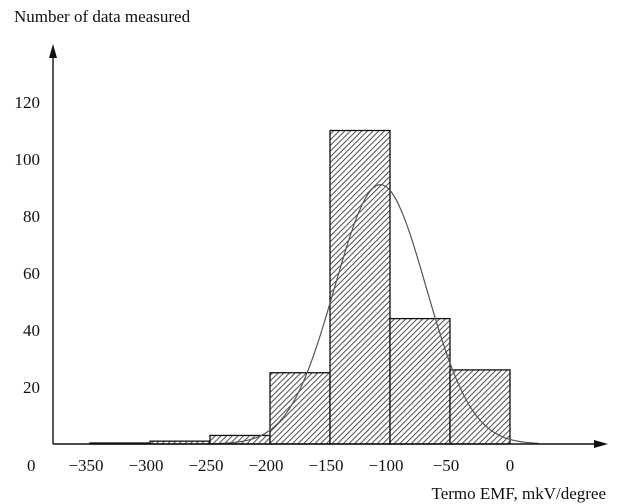  Describe the element at coordinates (510, 465) in the screenshot. I see `x-tick-label: 0` at that location.